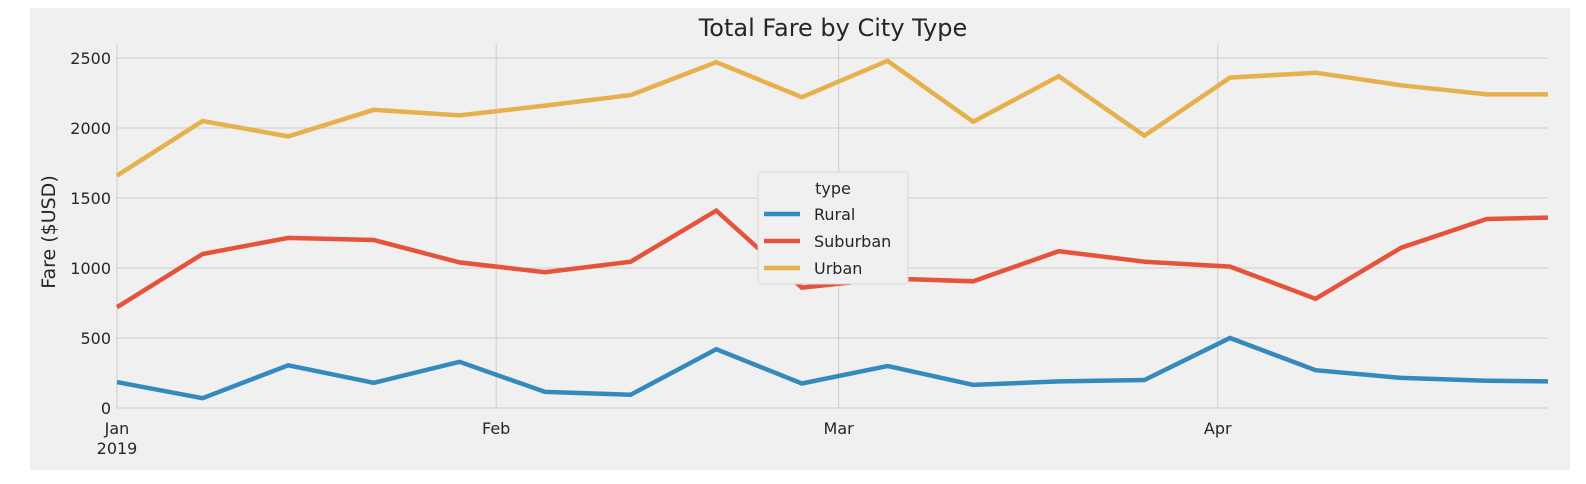  What do you see at coordinates (496, 428) in the screenshot?
I see `x-tick-label: Feb` at bounding box center [496, 428].